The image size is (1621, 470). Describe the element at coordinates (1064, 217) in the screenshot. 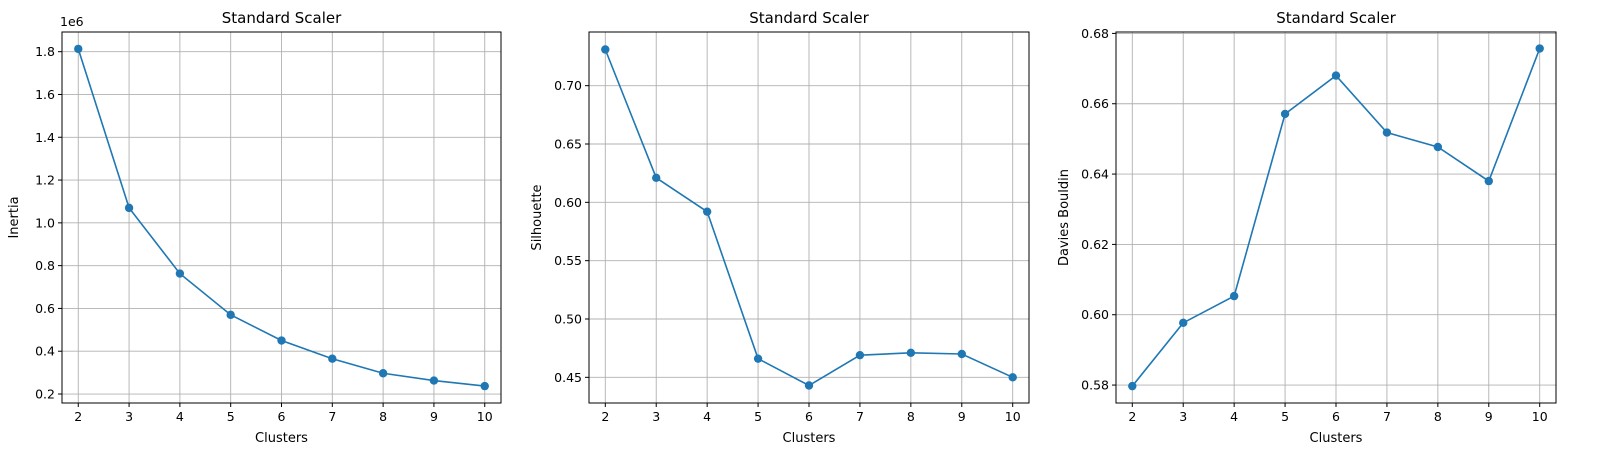

I see `y-axis-label: Davies Bouldin` at that location.